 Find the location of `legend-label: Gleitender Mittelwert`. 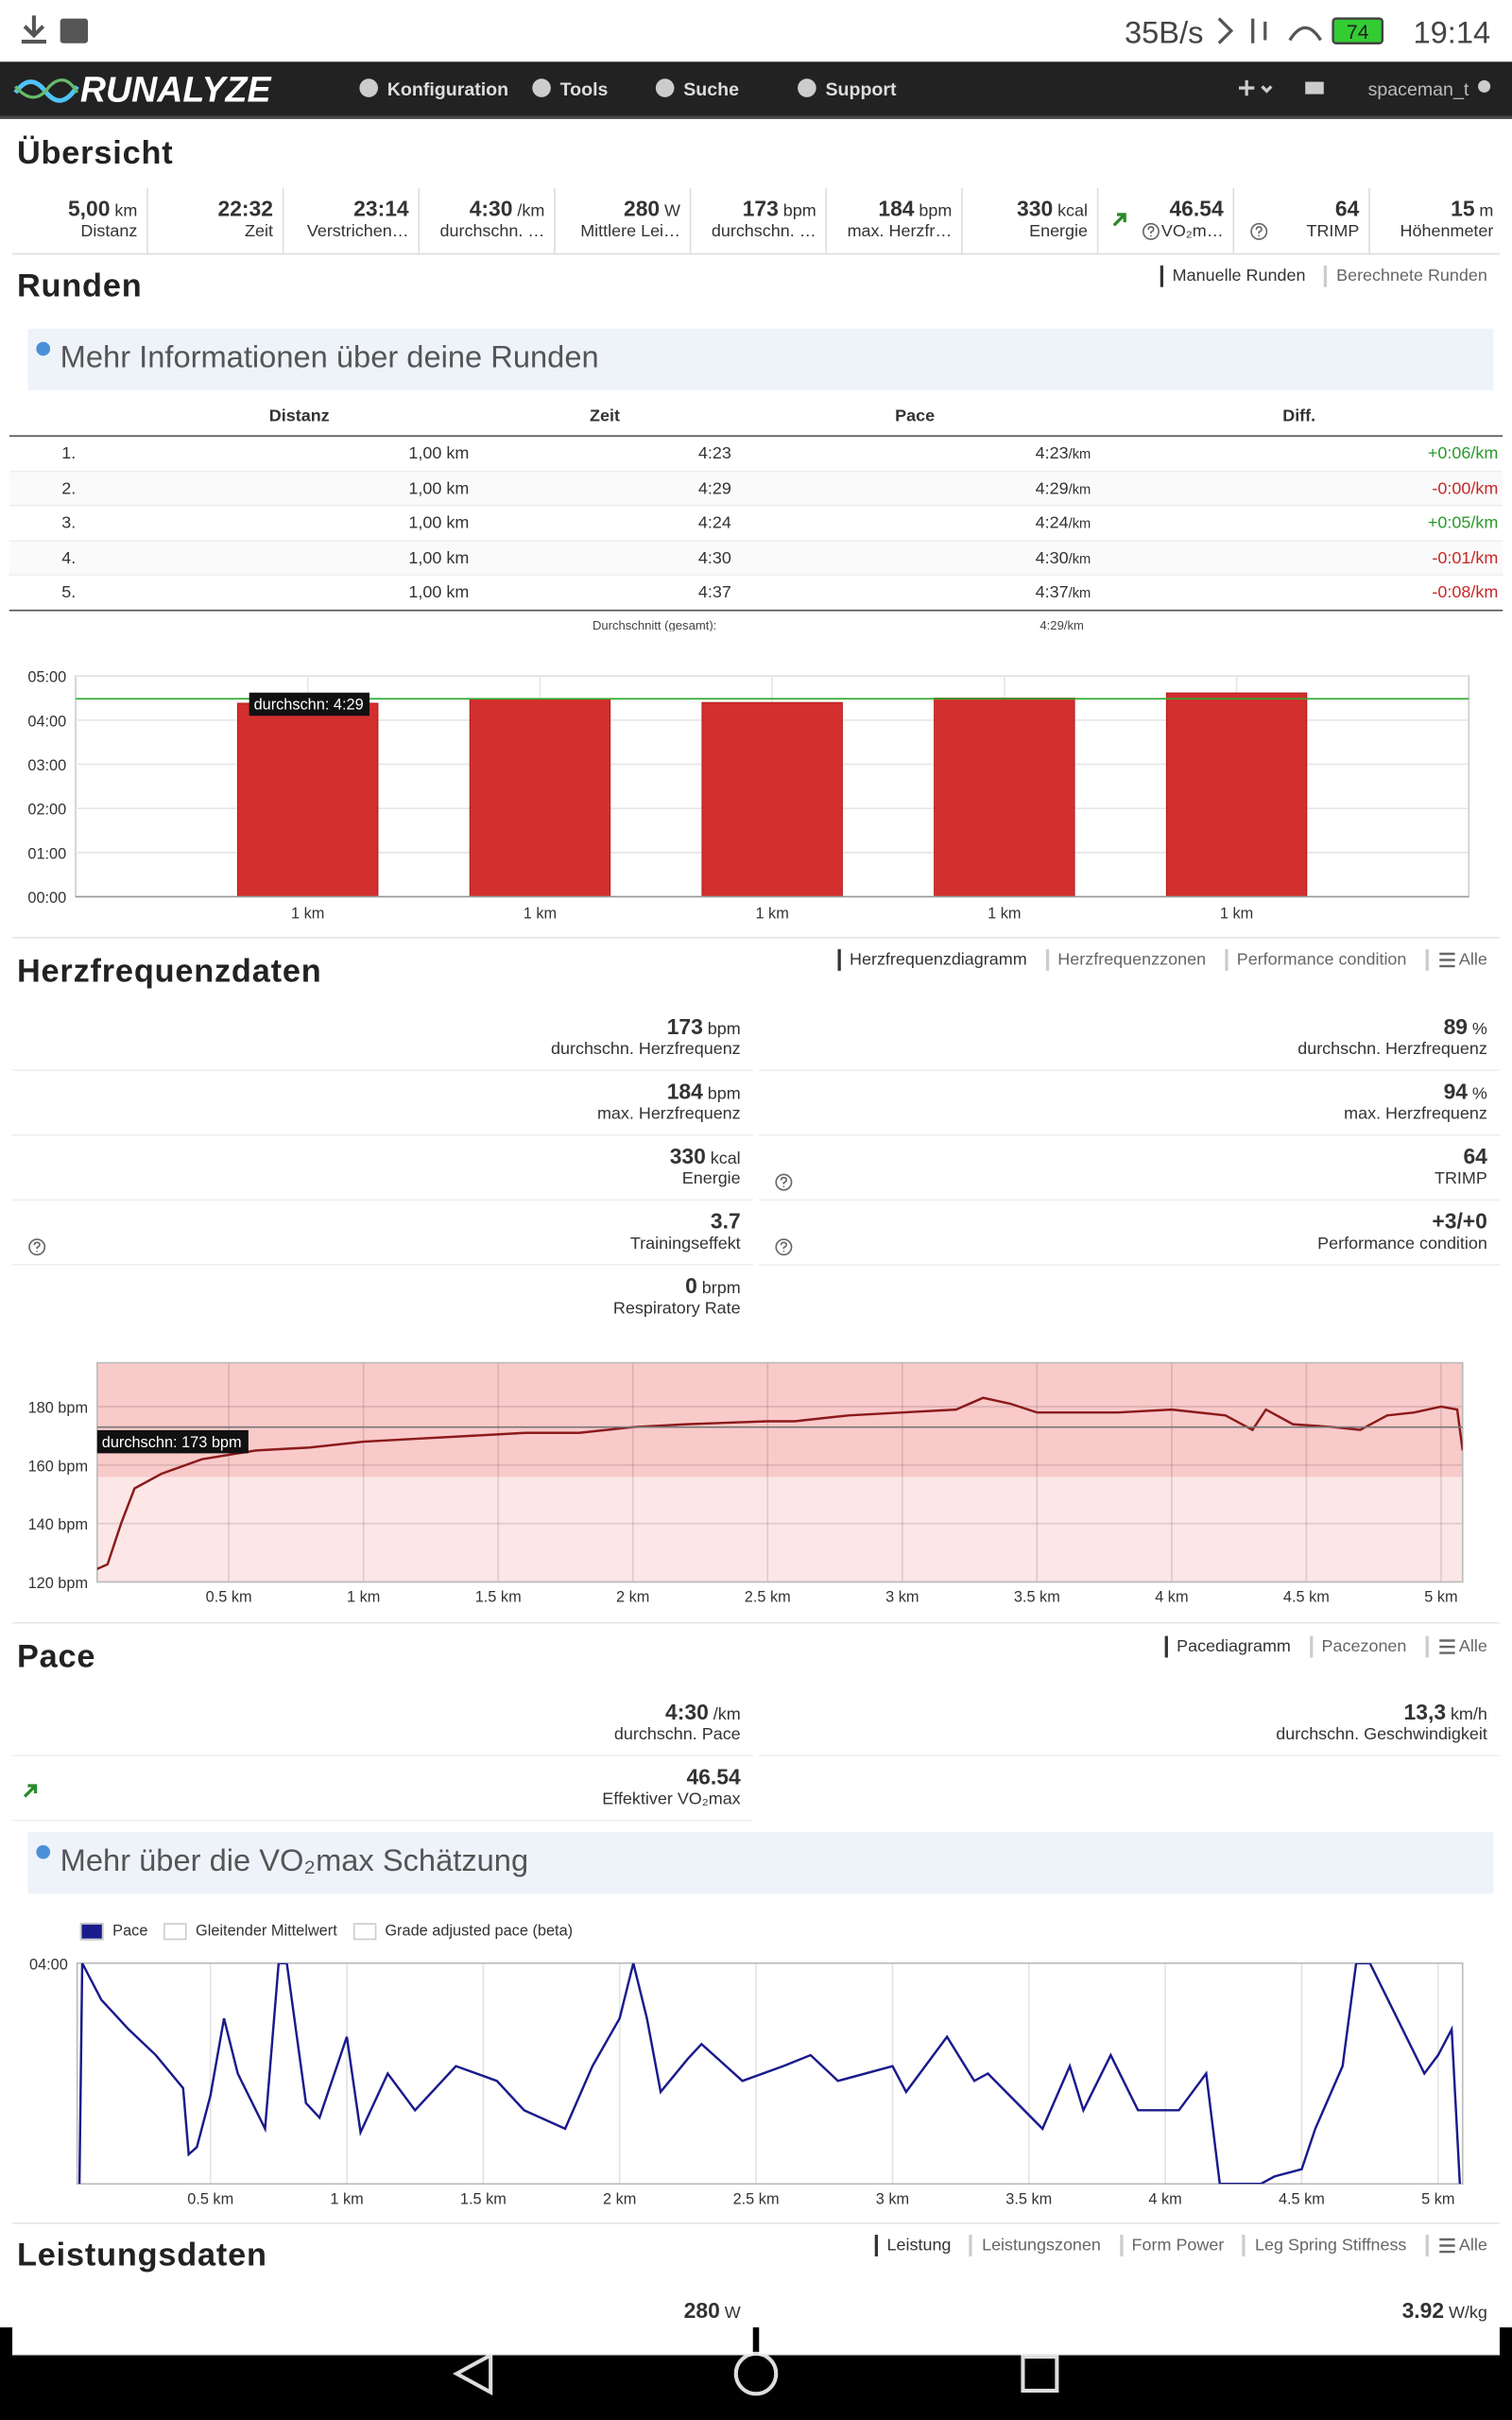

legend-label: Gleitender Mittelwert is located at coordinates (266, 1932).